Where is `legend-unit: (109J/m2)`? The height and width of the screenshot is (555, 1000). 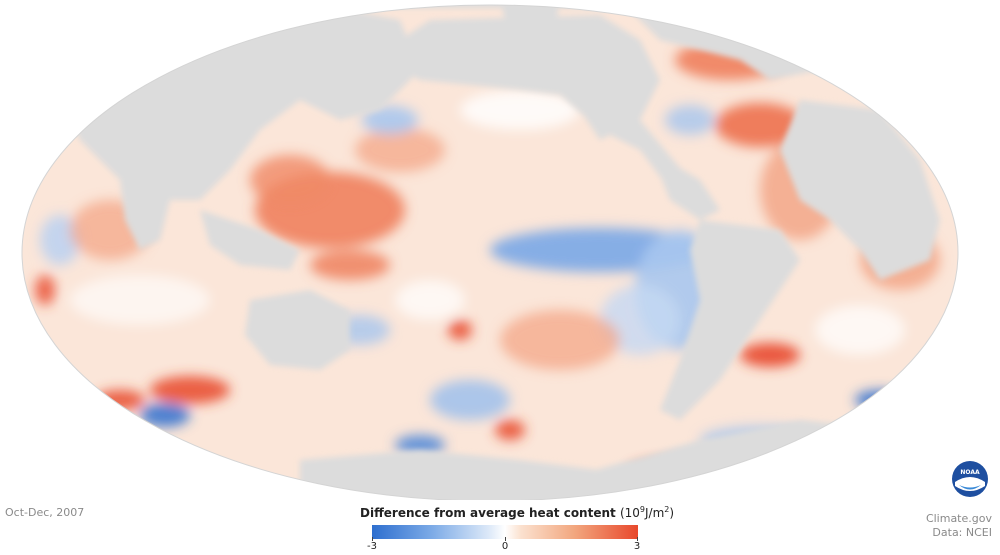
legend-unit: (109J/m2) is located at coordinates (647, 512).